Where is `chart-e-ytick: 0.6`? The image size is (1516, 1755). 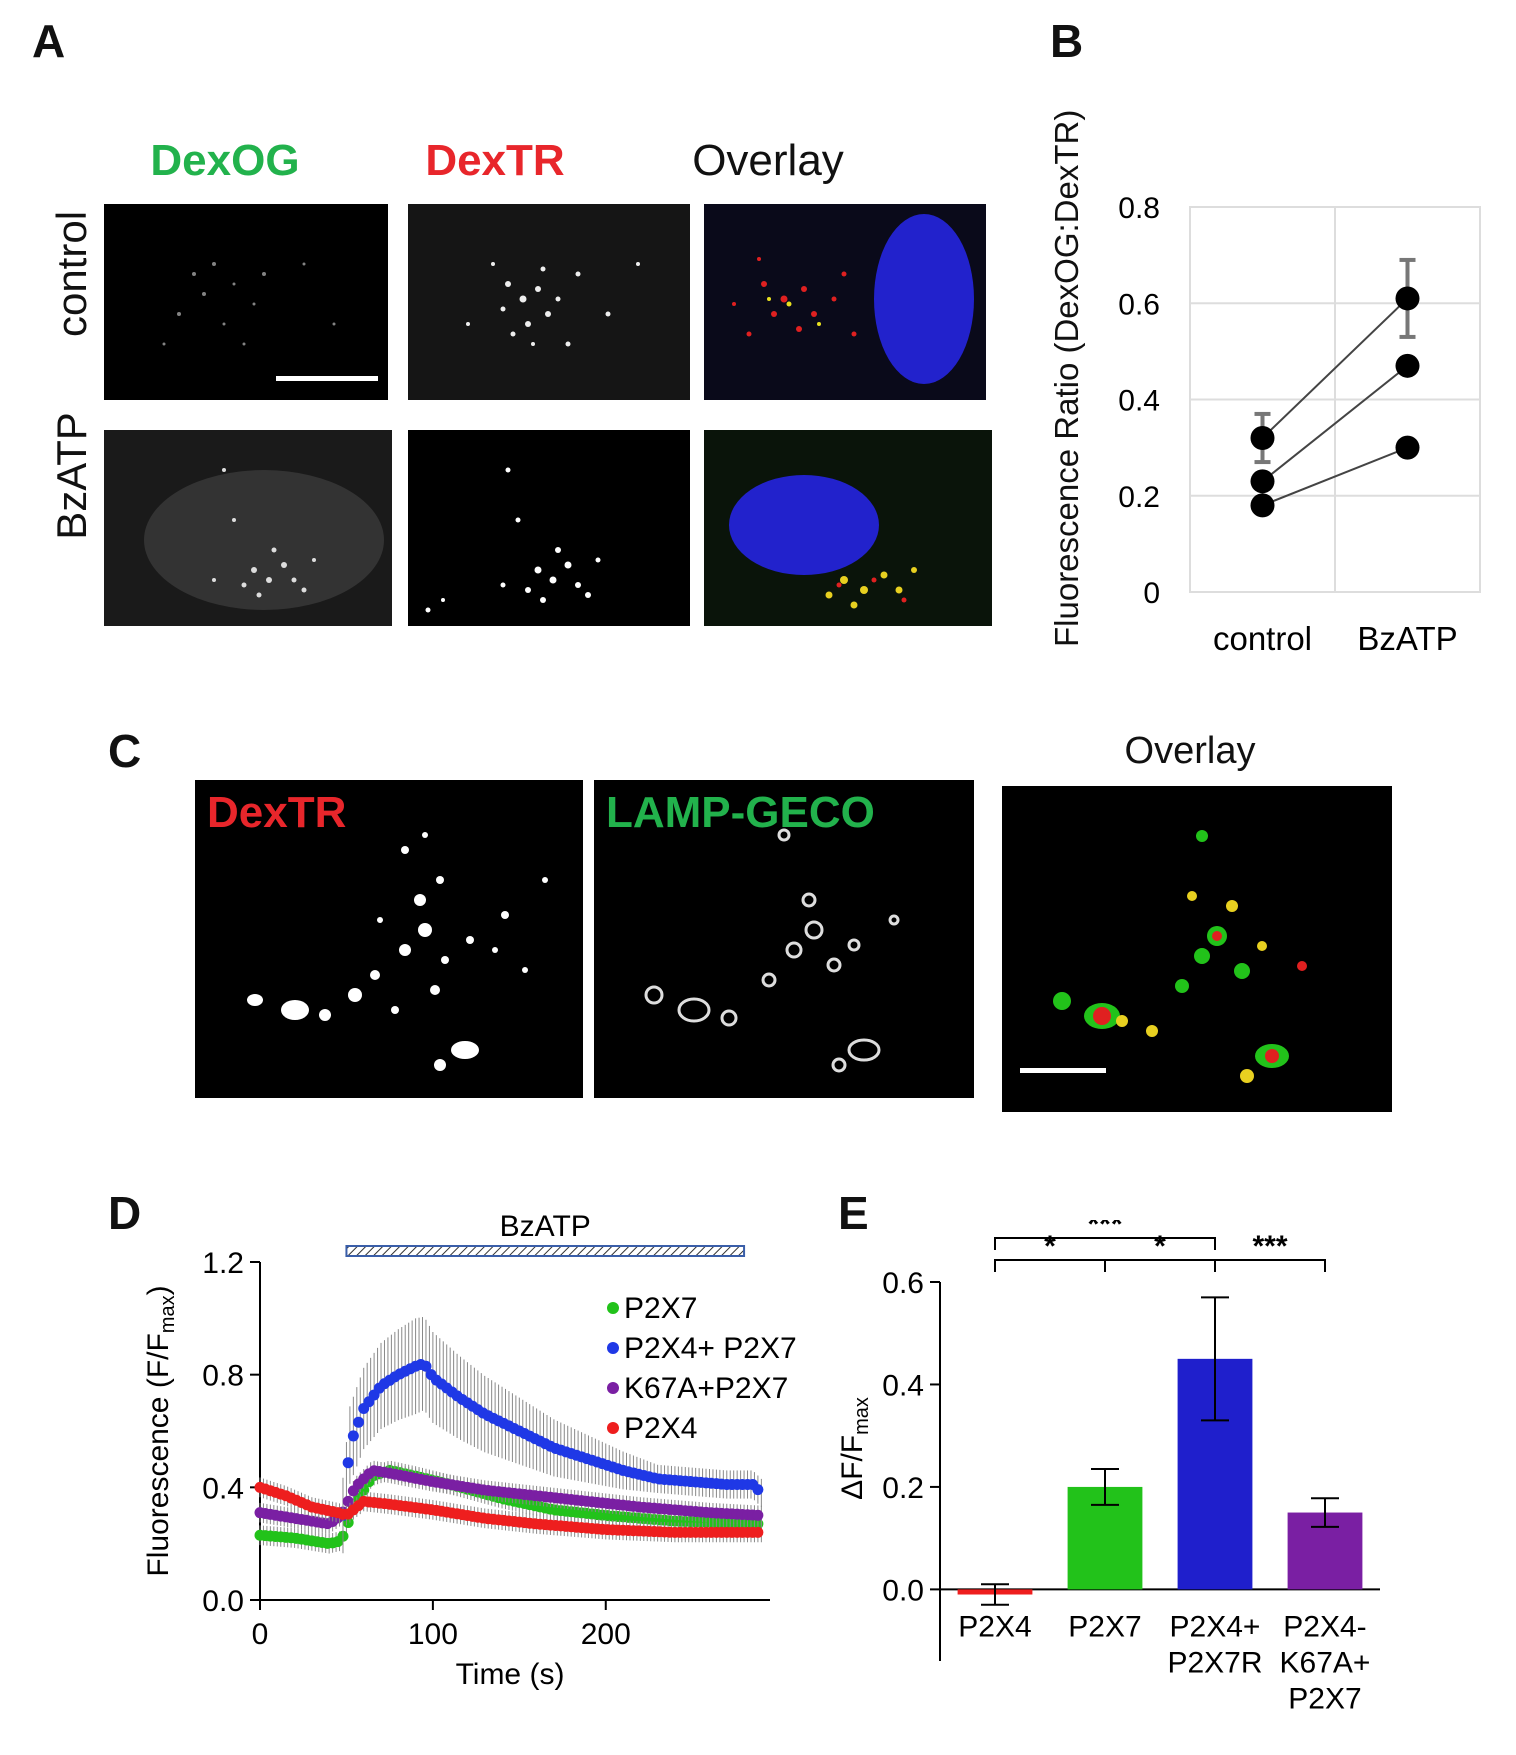
chart-e-ytick: 0.6 is located at coordinates (903, 1283).